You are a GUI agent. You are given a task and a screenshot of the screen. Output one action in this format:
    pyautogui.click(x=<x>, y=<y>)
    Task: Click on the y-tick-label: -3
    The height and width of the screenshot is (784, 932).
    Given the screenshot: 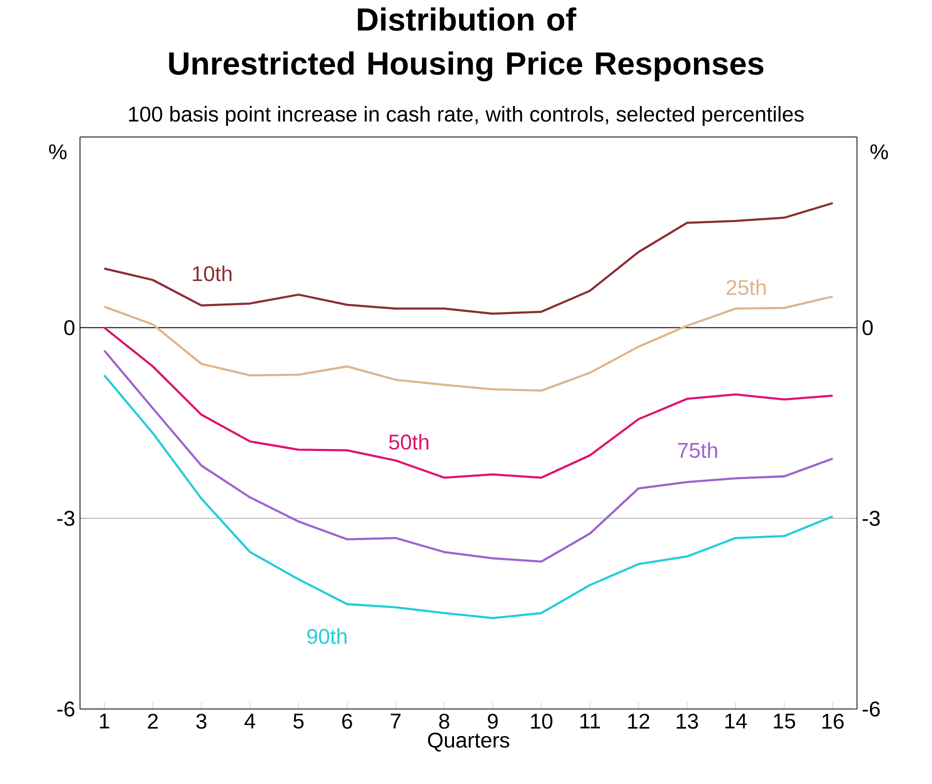 What is the action you would take?
    pyautogui.click(x=65, y=518)
    